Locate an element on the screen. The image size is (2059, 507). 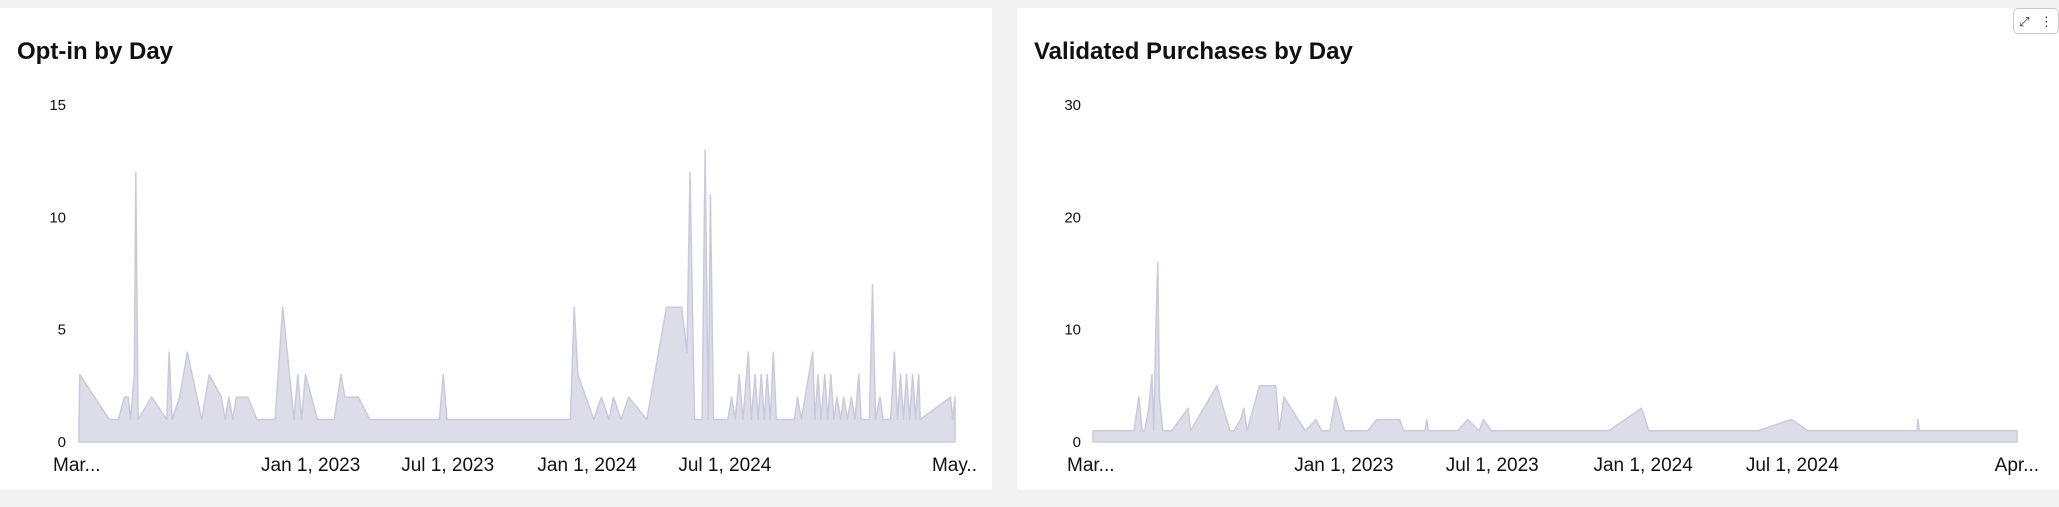
x-tick-label: Jan 1, 2024 is located at coordinates (587, 465).